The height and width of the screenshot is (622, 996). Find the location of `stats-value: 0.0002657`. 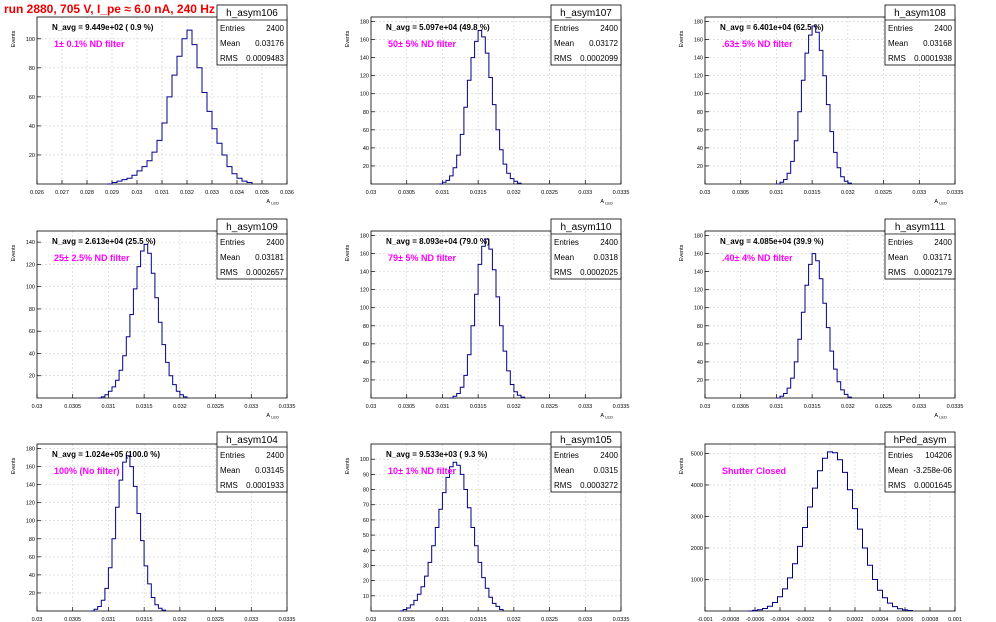

stats-value: 0.0002657 is located at coordinates (265, 272).